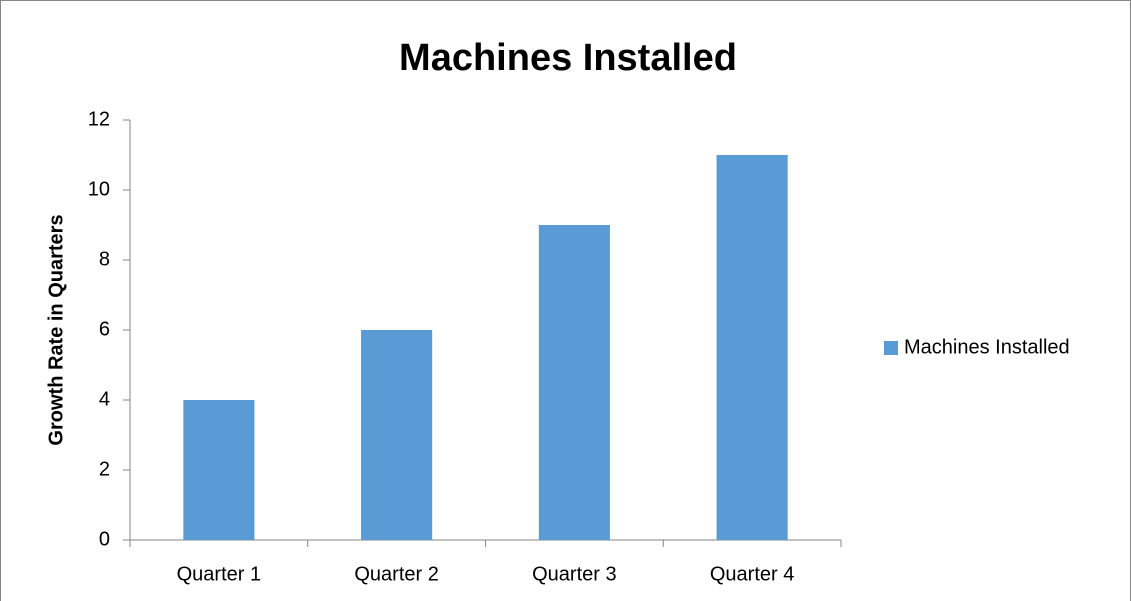 Image resolution: width=1131 pixels, height=601 pixels. What do you see at coordinates (99, 119) in the screenshot?
I see `y-tick-label: 12` at bounding box center [99, 119].